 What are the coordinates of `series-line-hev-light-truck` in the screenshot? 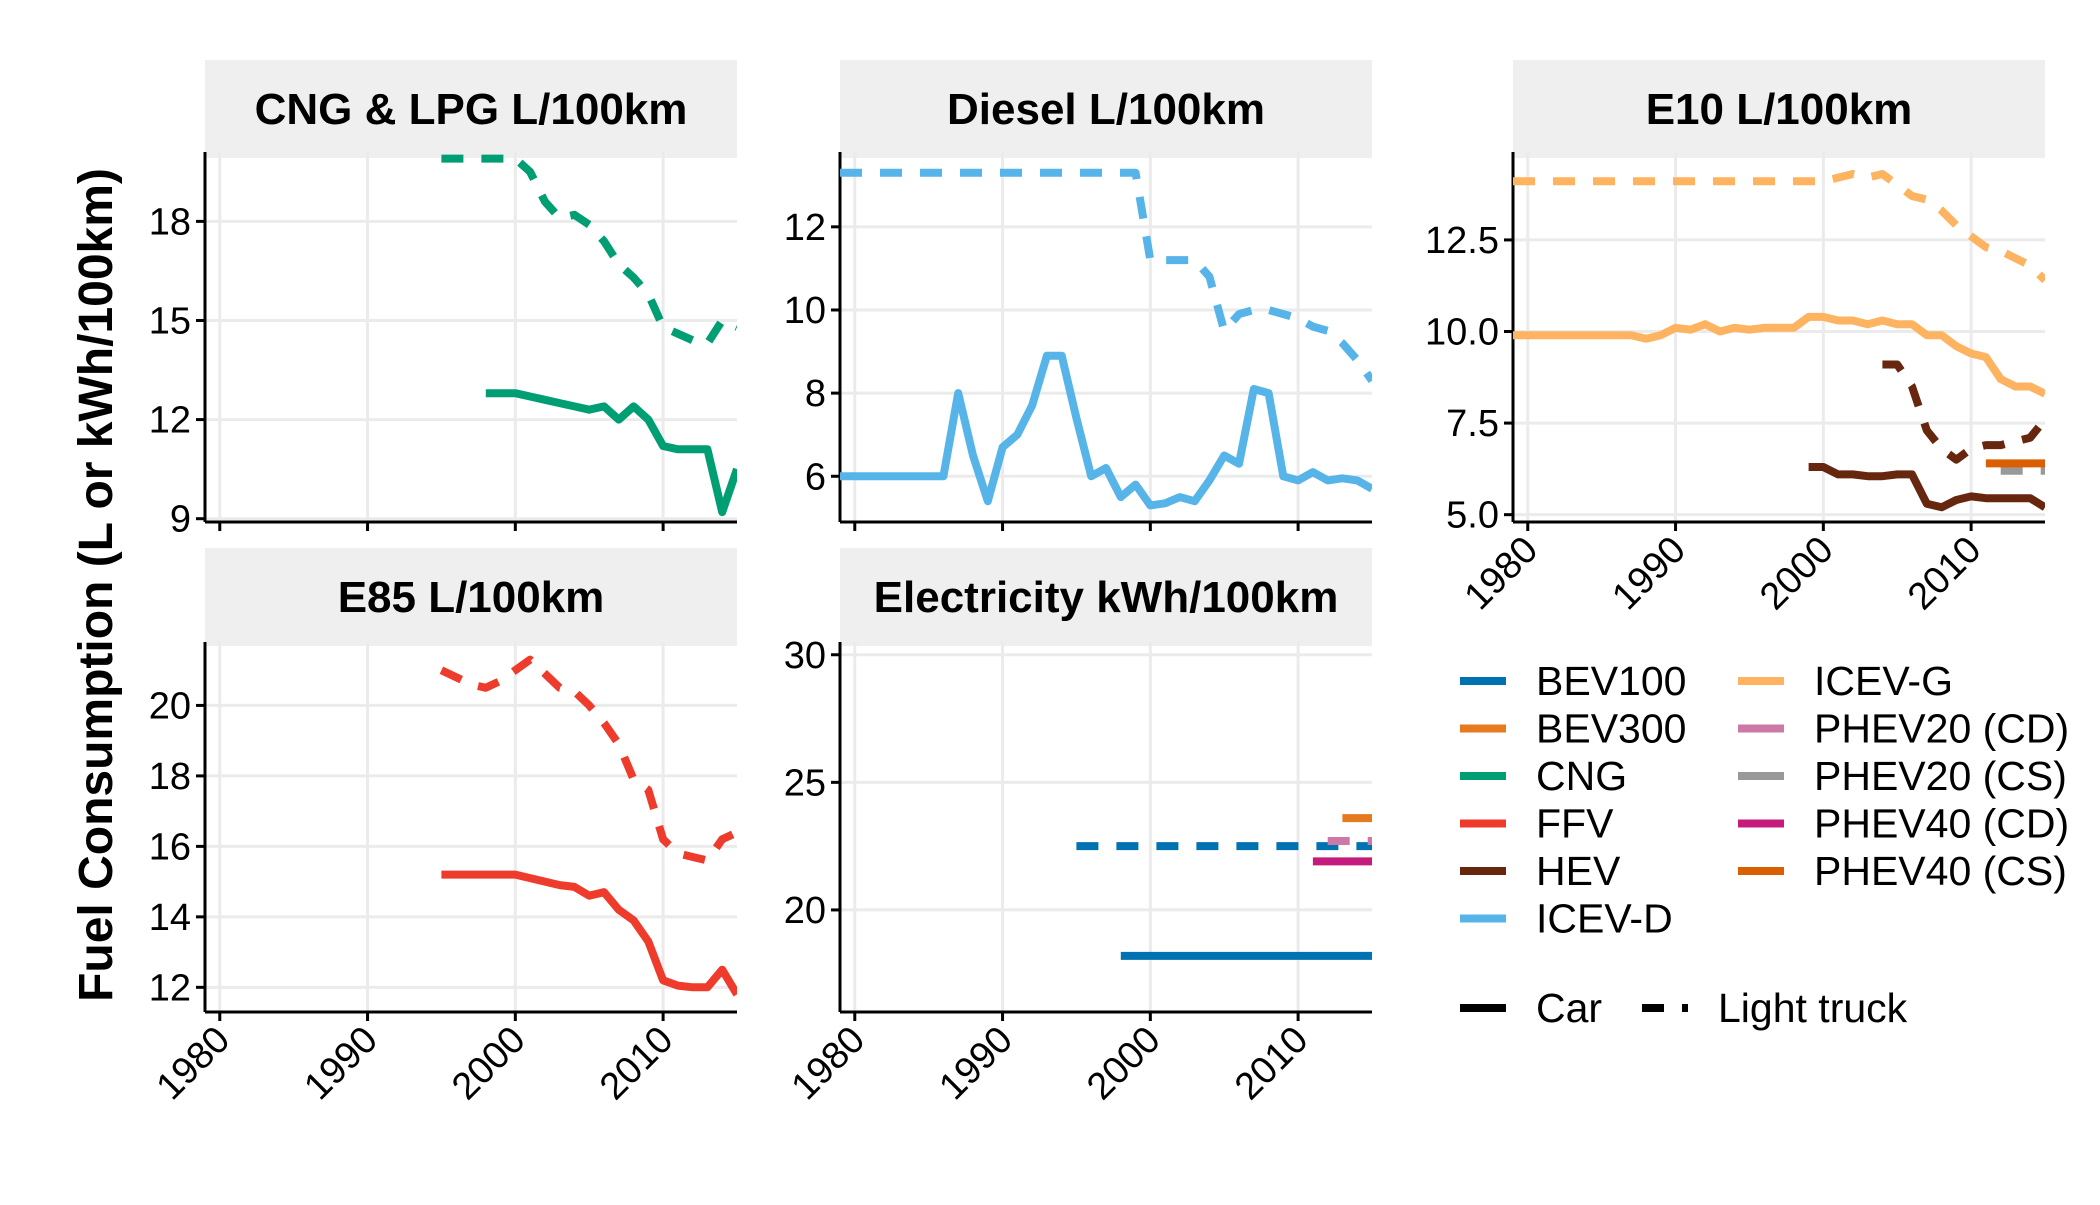 It's located at (1963, 412).